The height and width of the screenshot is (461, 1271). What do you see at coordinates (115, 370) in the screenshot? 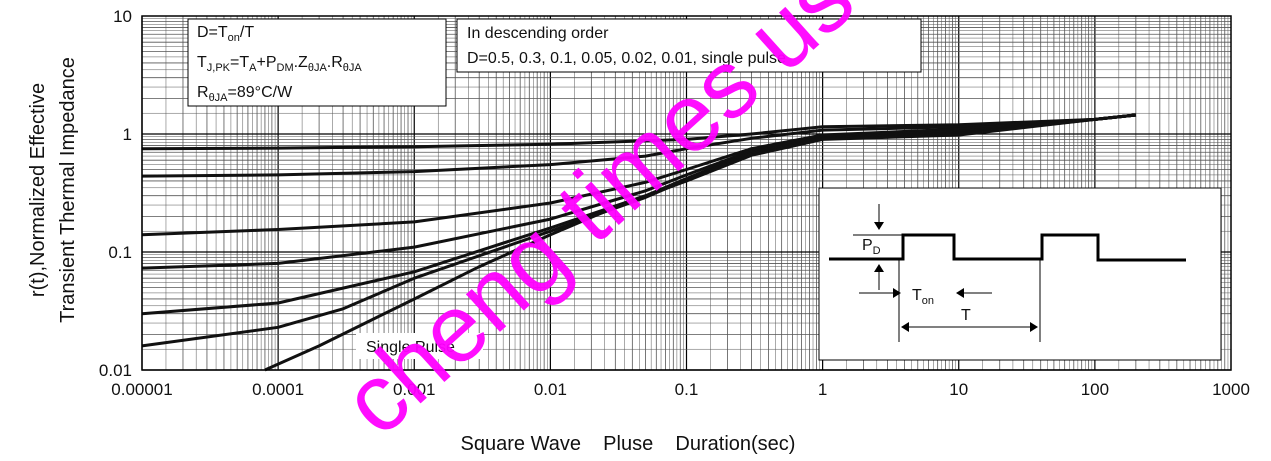
I see `y-tick-label: 0.01` at bounding box center [115, 370].